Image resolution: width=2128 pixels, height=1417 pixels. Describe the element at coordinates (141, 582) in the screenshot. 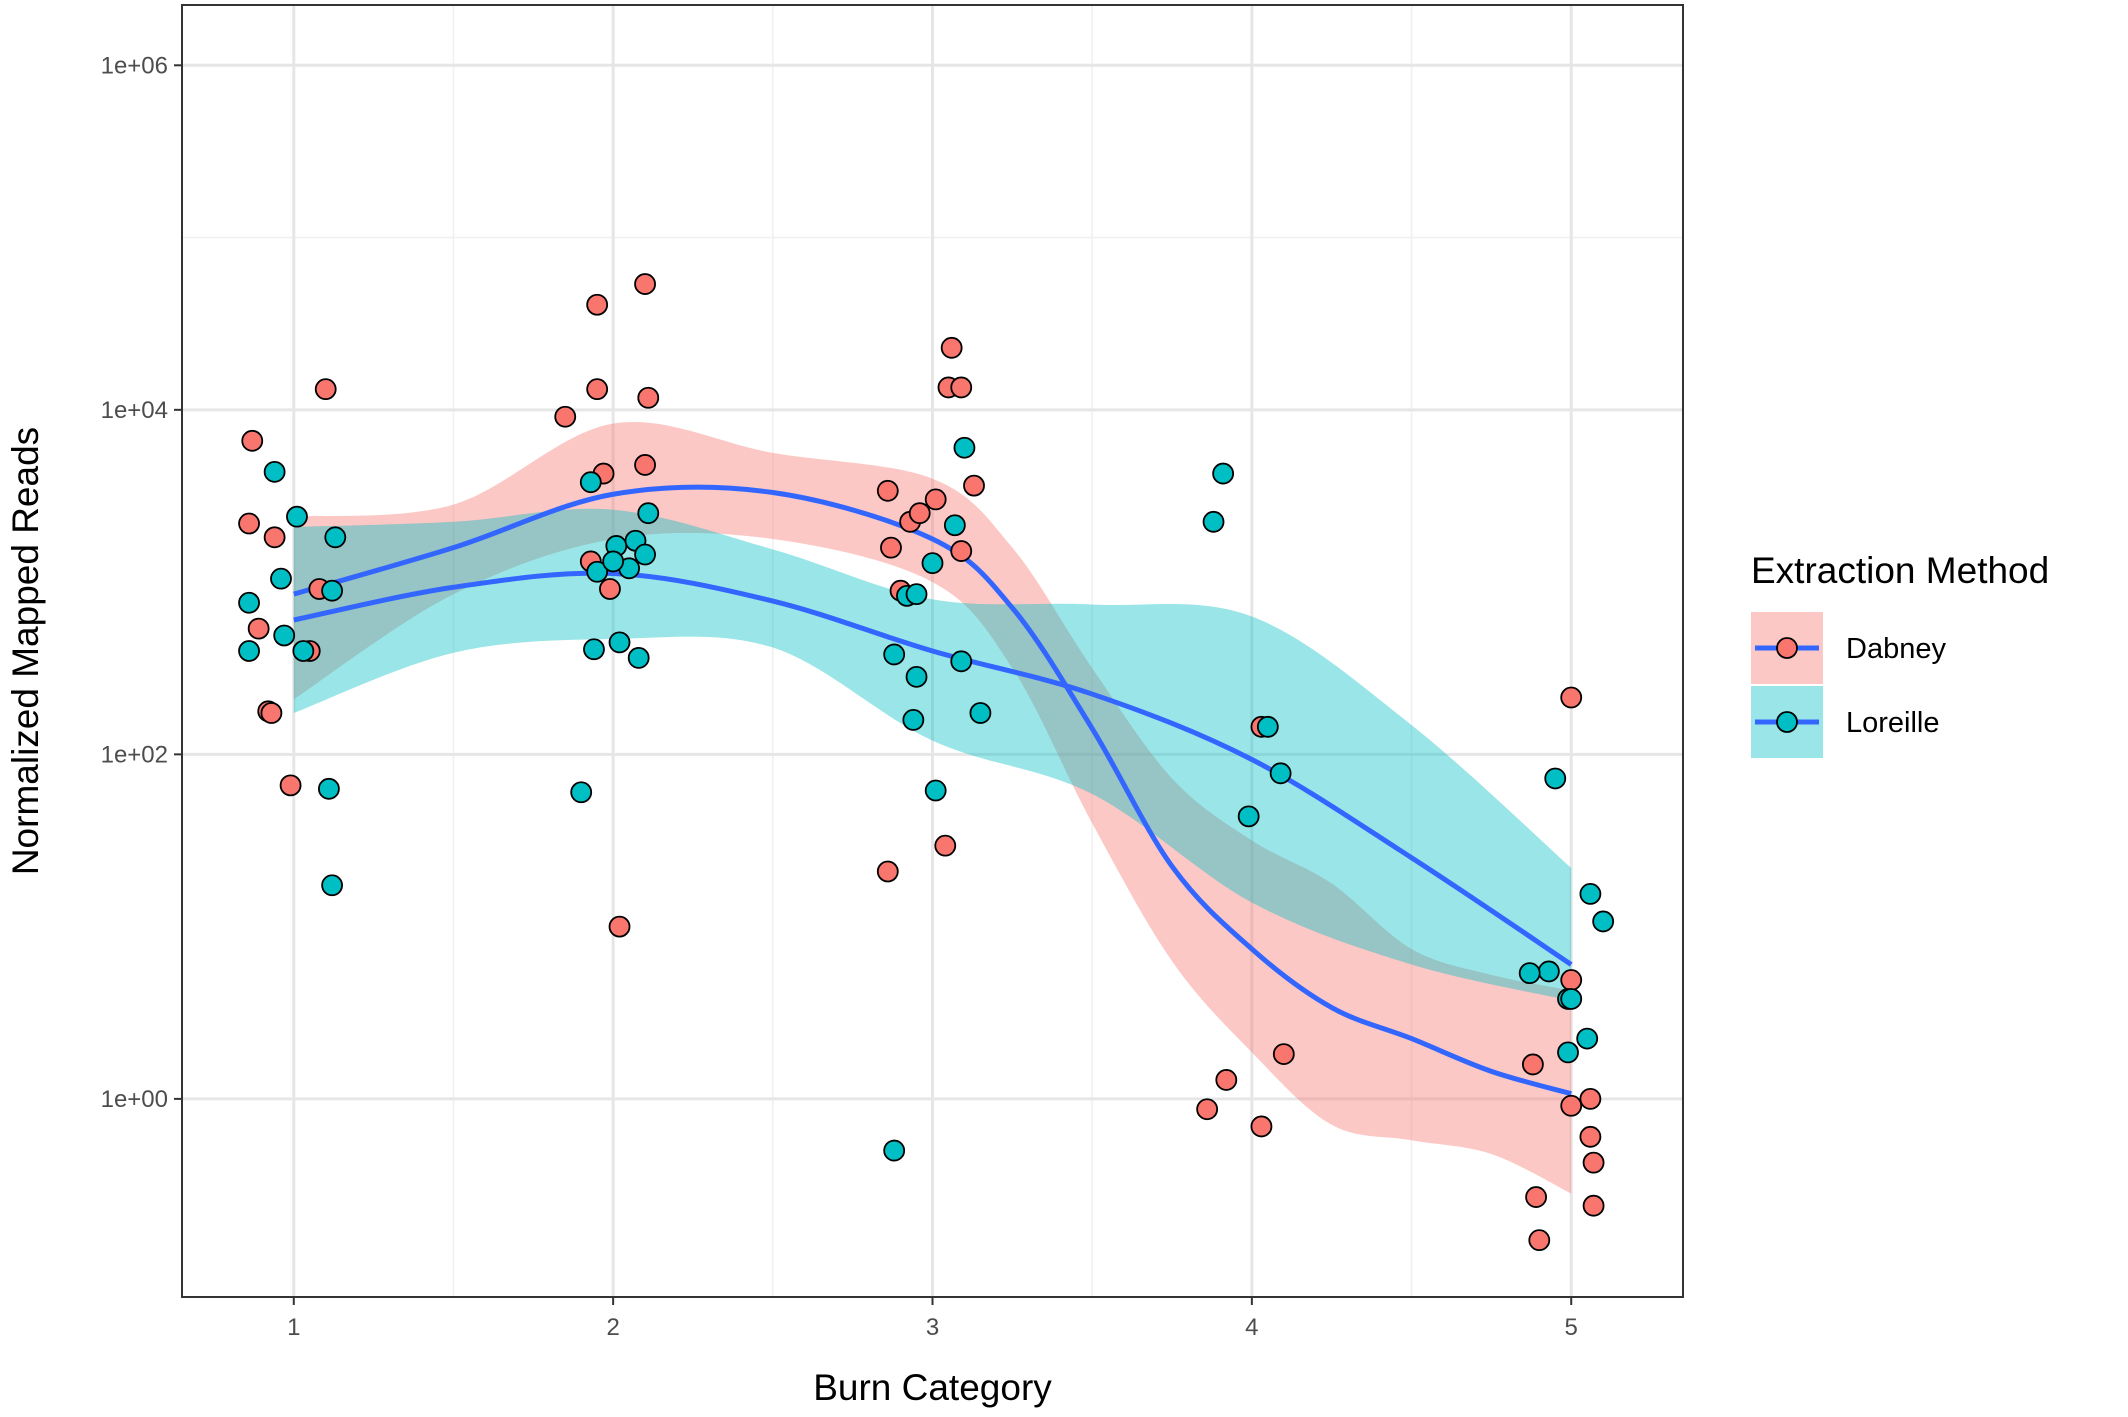

I see `y-axis-ticks: 1e+00 1e+02 1e+04 1e+06` at that location.